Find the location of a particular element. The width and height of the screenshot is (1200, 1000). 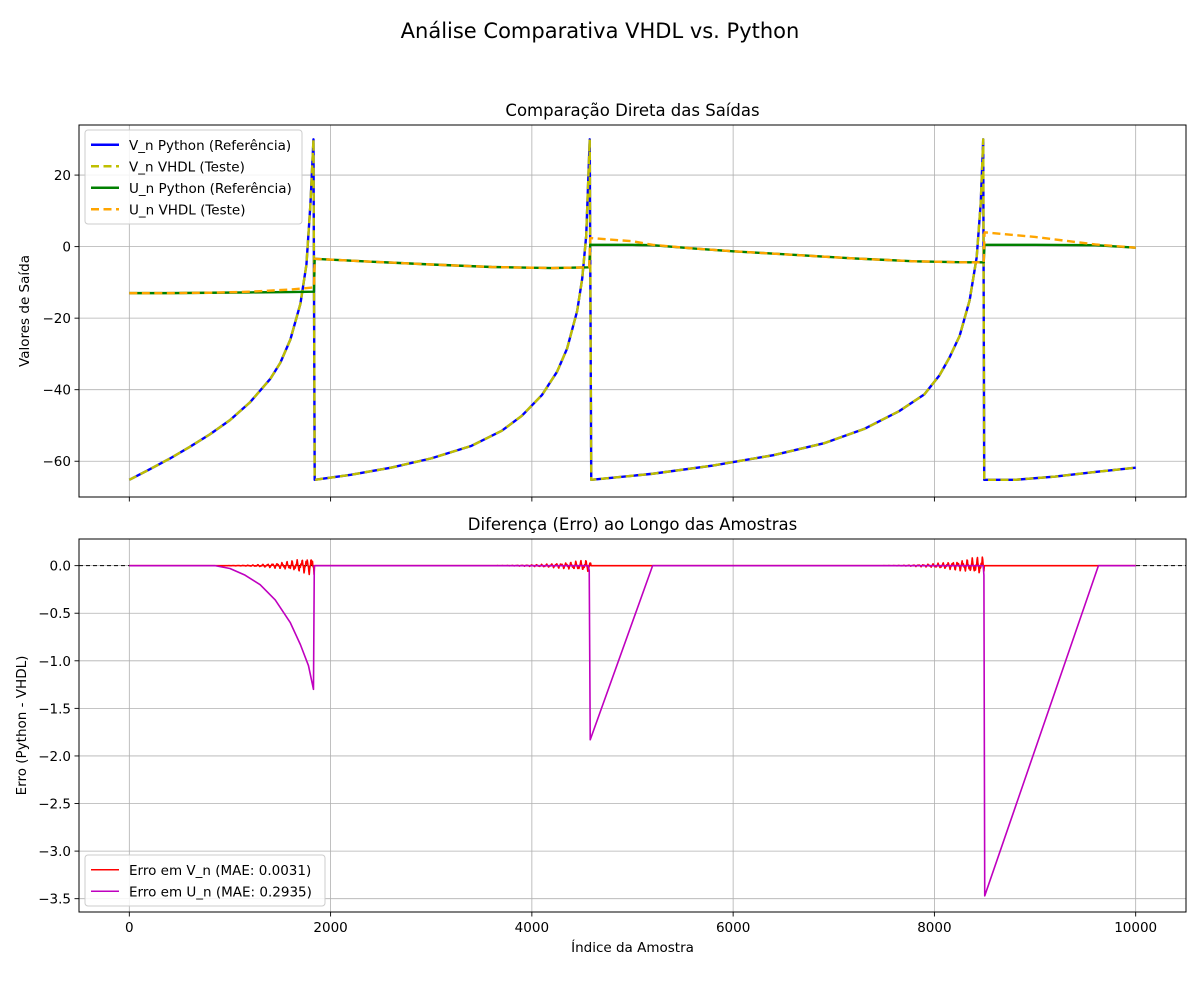

legend-label: U_n VHDL (Teste) is located at coordinates (187, 210).